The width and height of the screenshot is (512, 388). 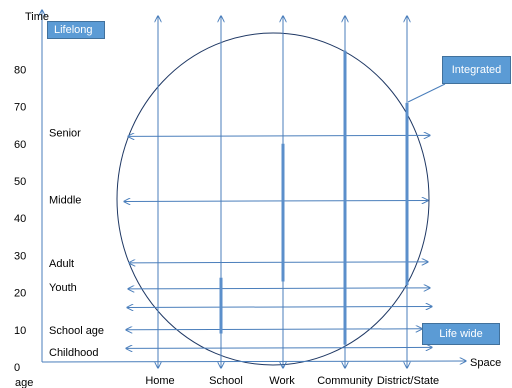 I want to click on space-category-label: District/State, so click(x=408, y=381).